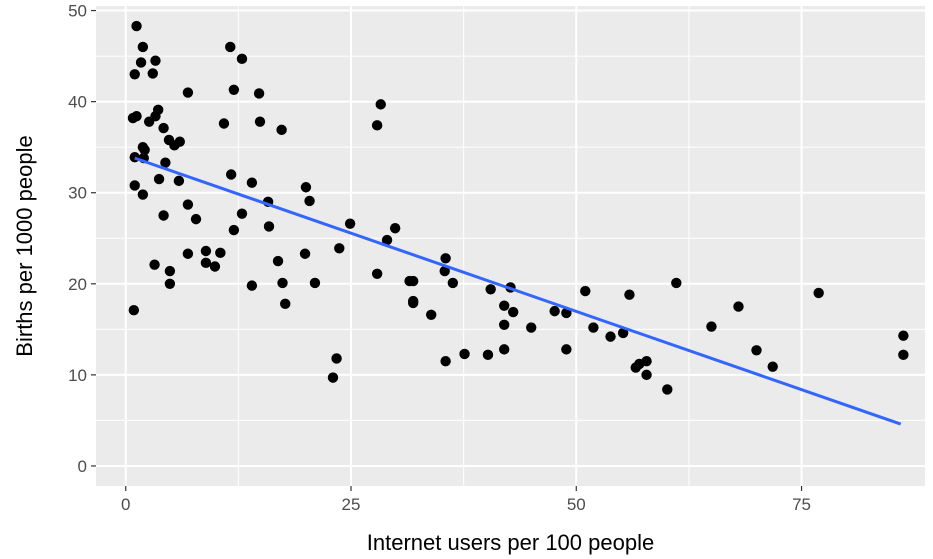  I want to click on x-axis-ticks: 0 25 50 75, so click(466, 500).